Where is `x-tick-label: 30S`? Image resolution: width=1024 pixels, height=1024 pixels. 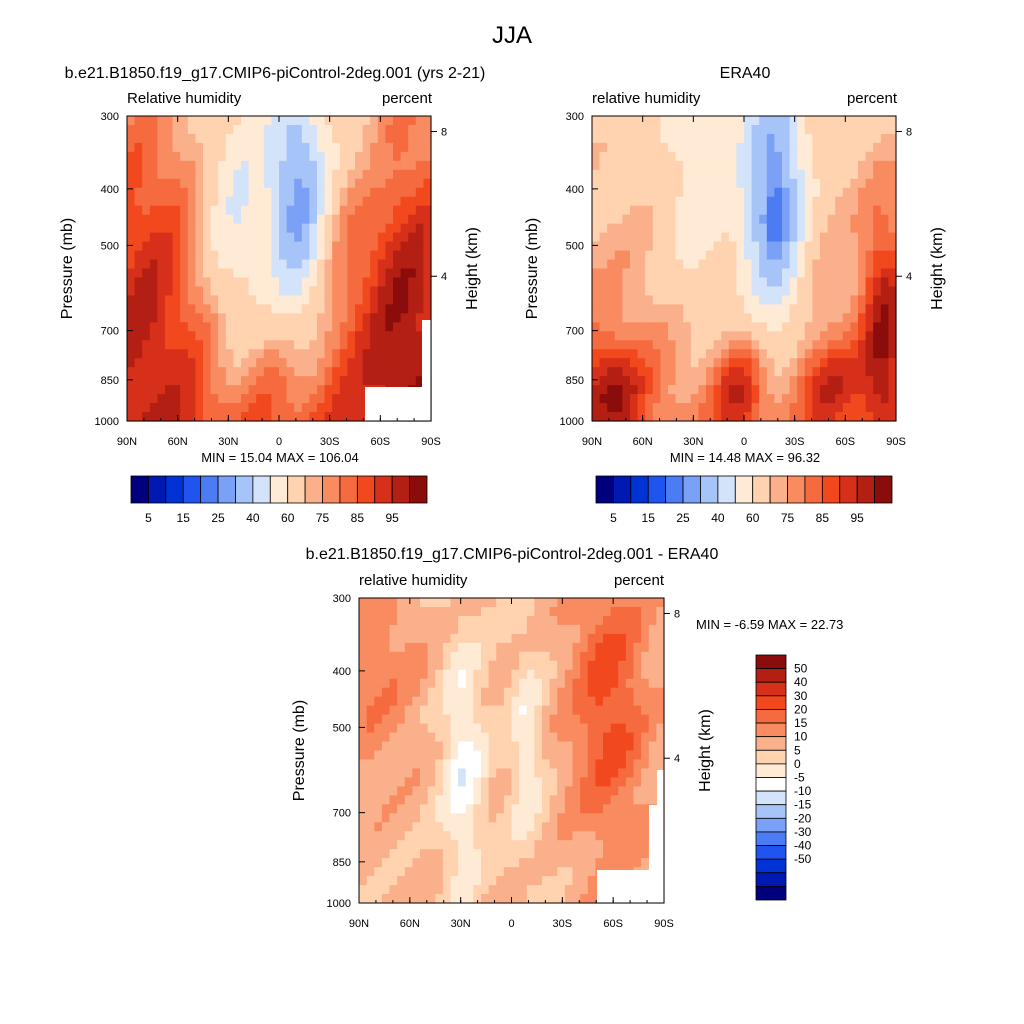 x-tick-label: 30S is located at coordinates (563, 924).